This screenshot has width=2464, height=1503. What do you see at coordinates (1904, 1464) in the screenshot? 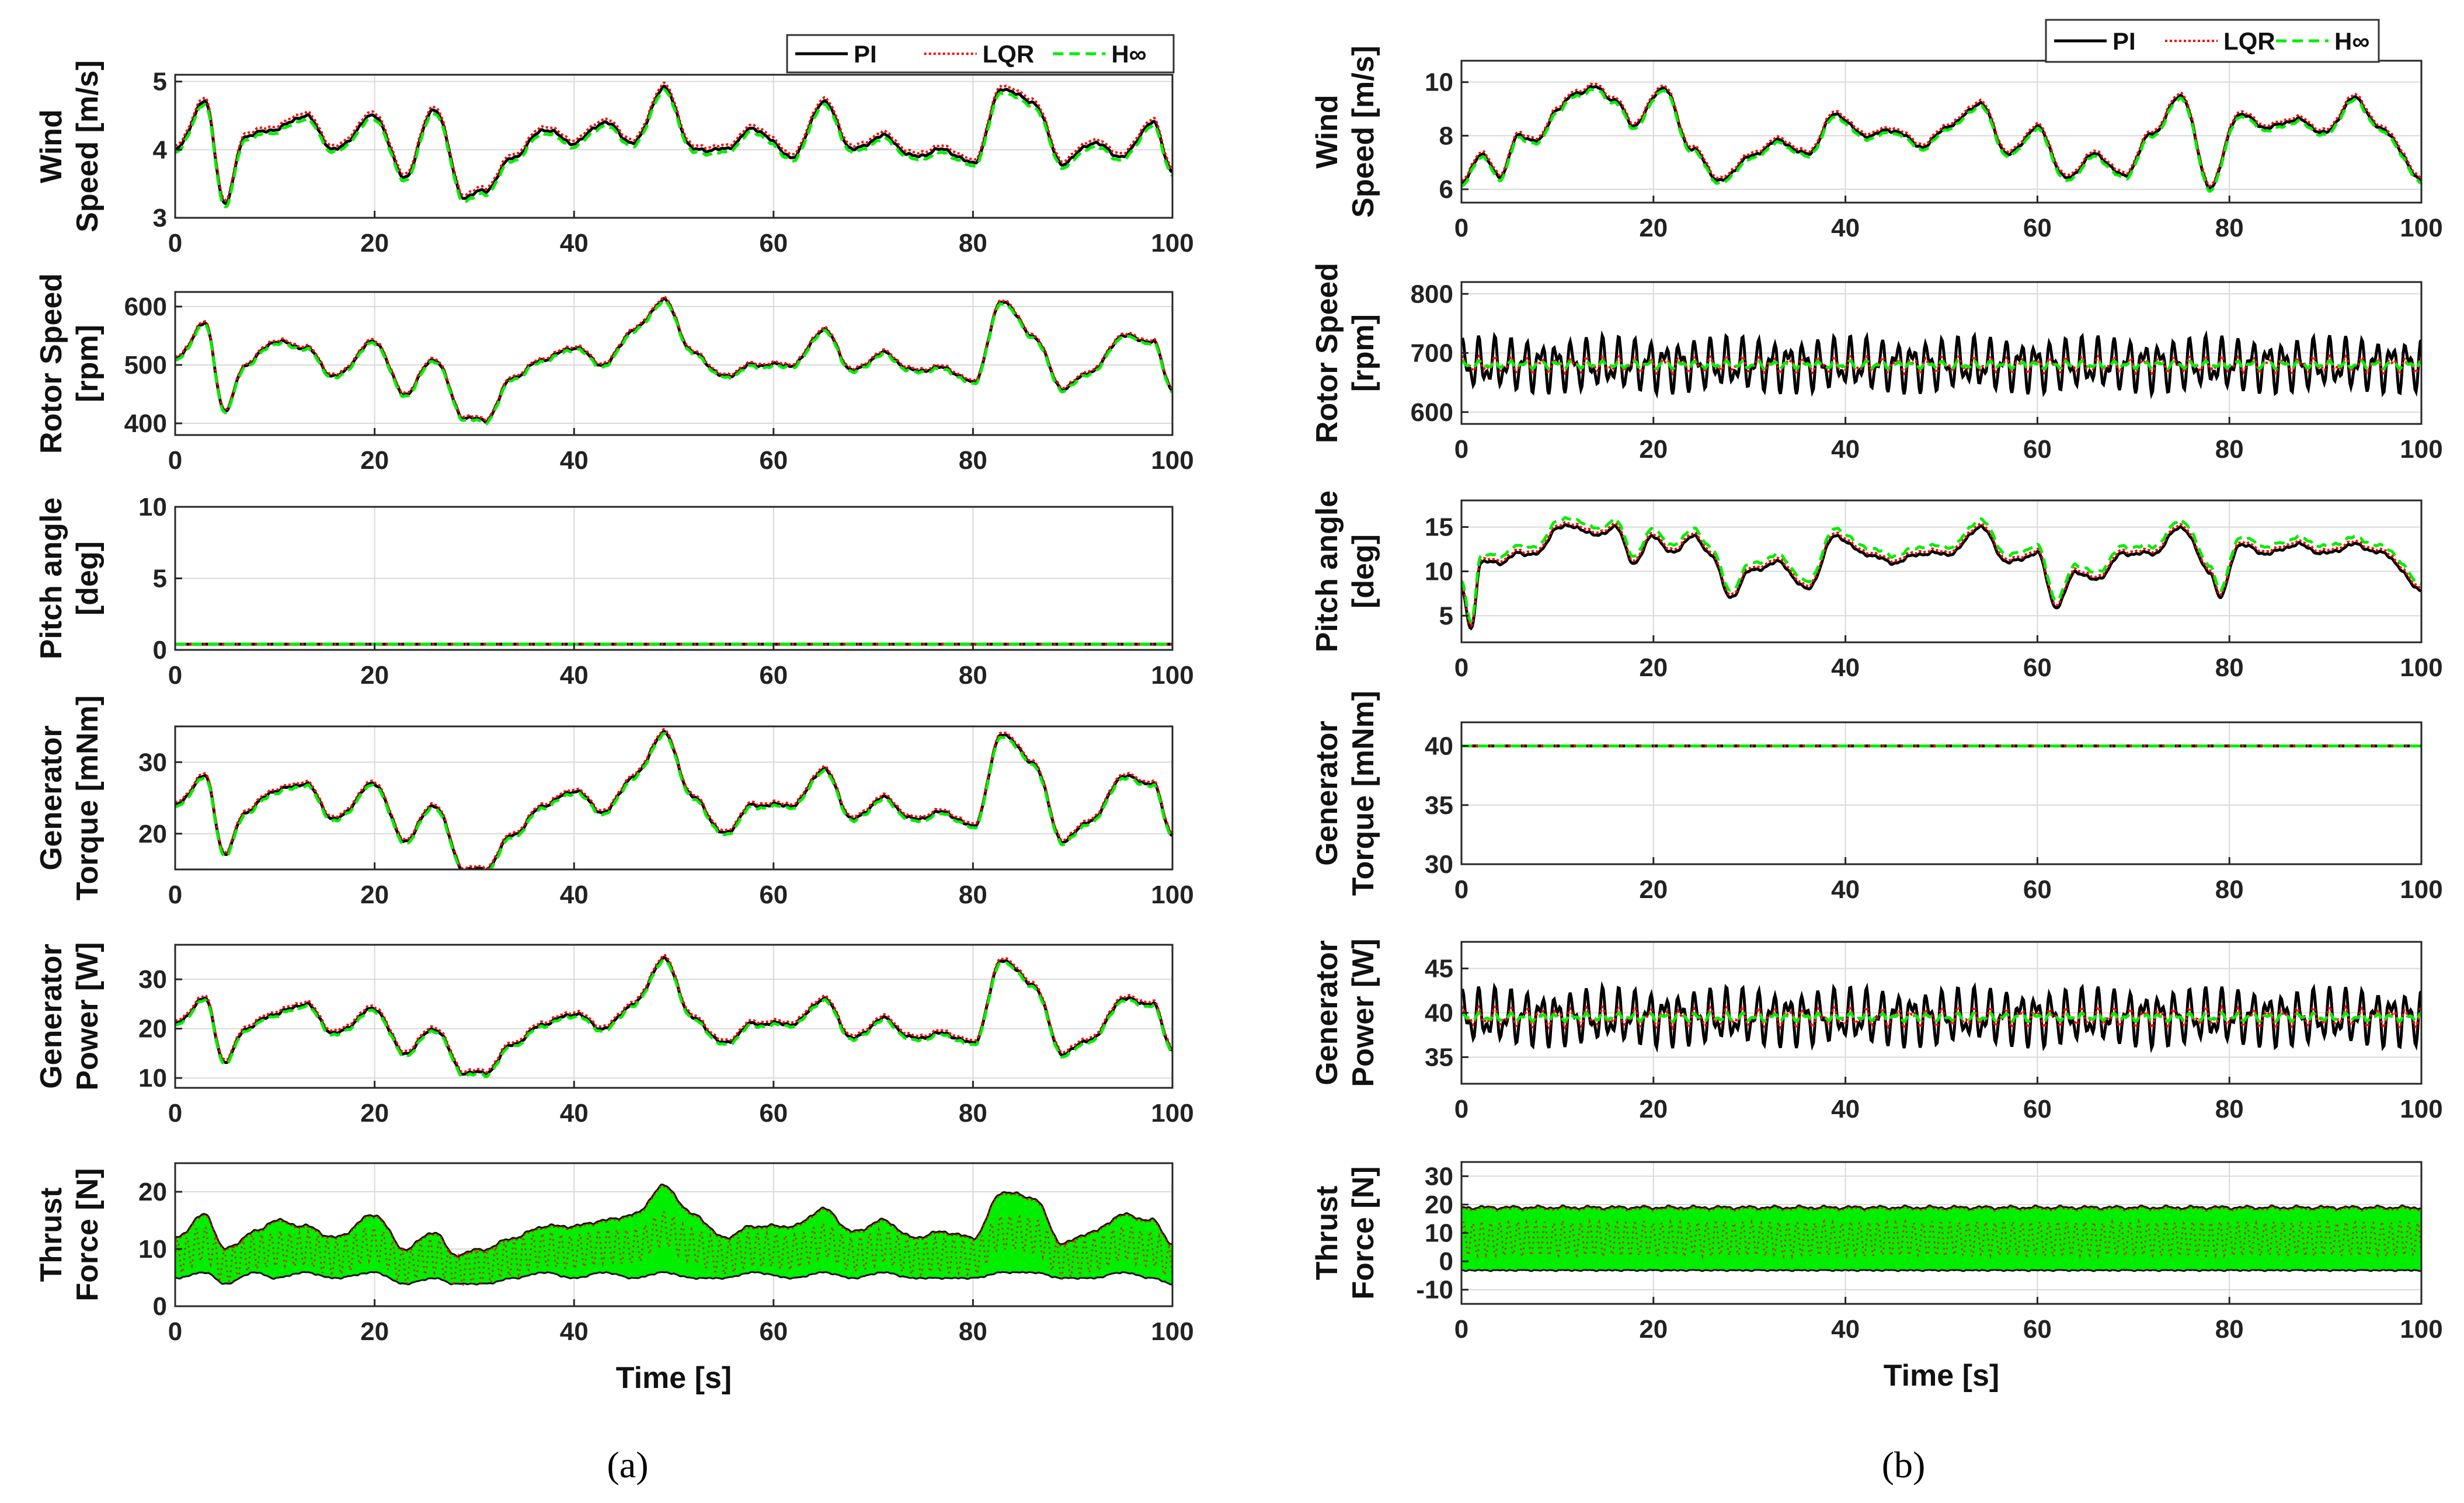
I see `panel-label-b: (b)` at bounding box center [1904, 1464].